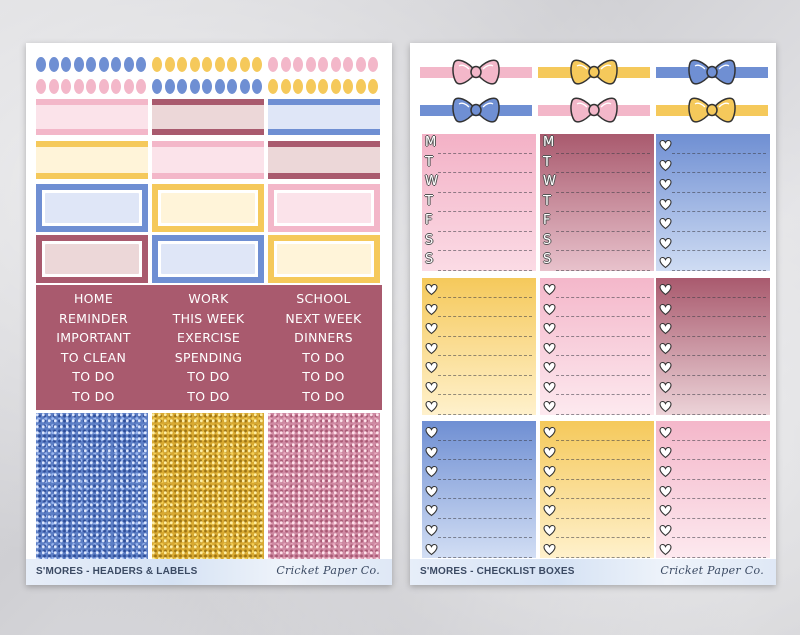 This screenshot has width=800, height=635. What do you see at coordinates (323, 337) in the screenshot?
I see `word-label: DINNERS` at bounding box center [323, 337].